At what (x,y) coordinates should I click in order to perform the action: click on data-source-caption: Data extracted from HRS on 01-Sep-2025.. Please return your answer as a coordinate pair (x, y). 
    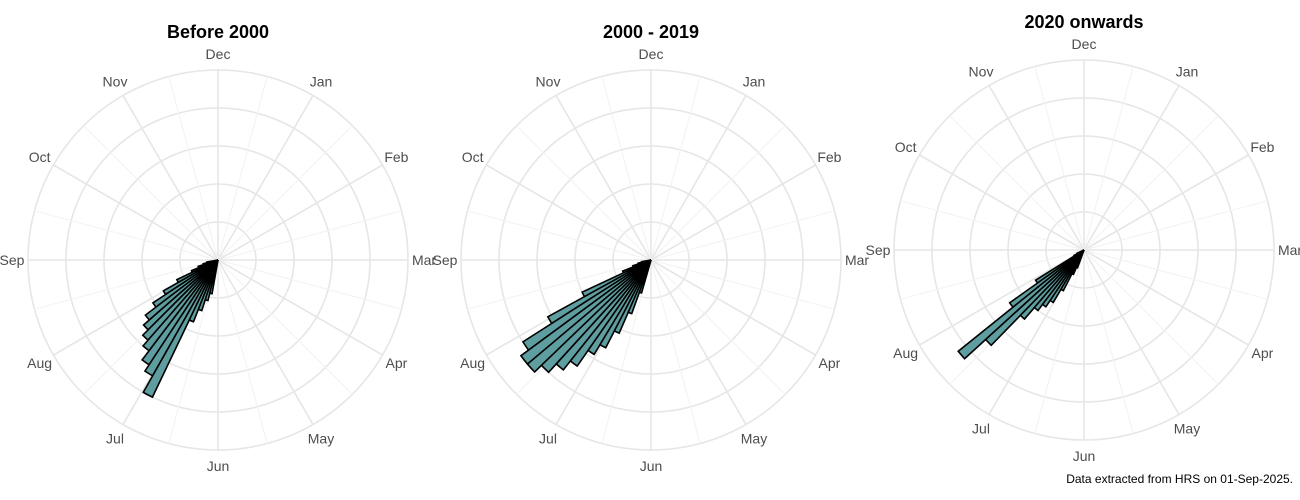
    Looking at the image, I should click on (1179, 479).